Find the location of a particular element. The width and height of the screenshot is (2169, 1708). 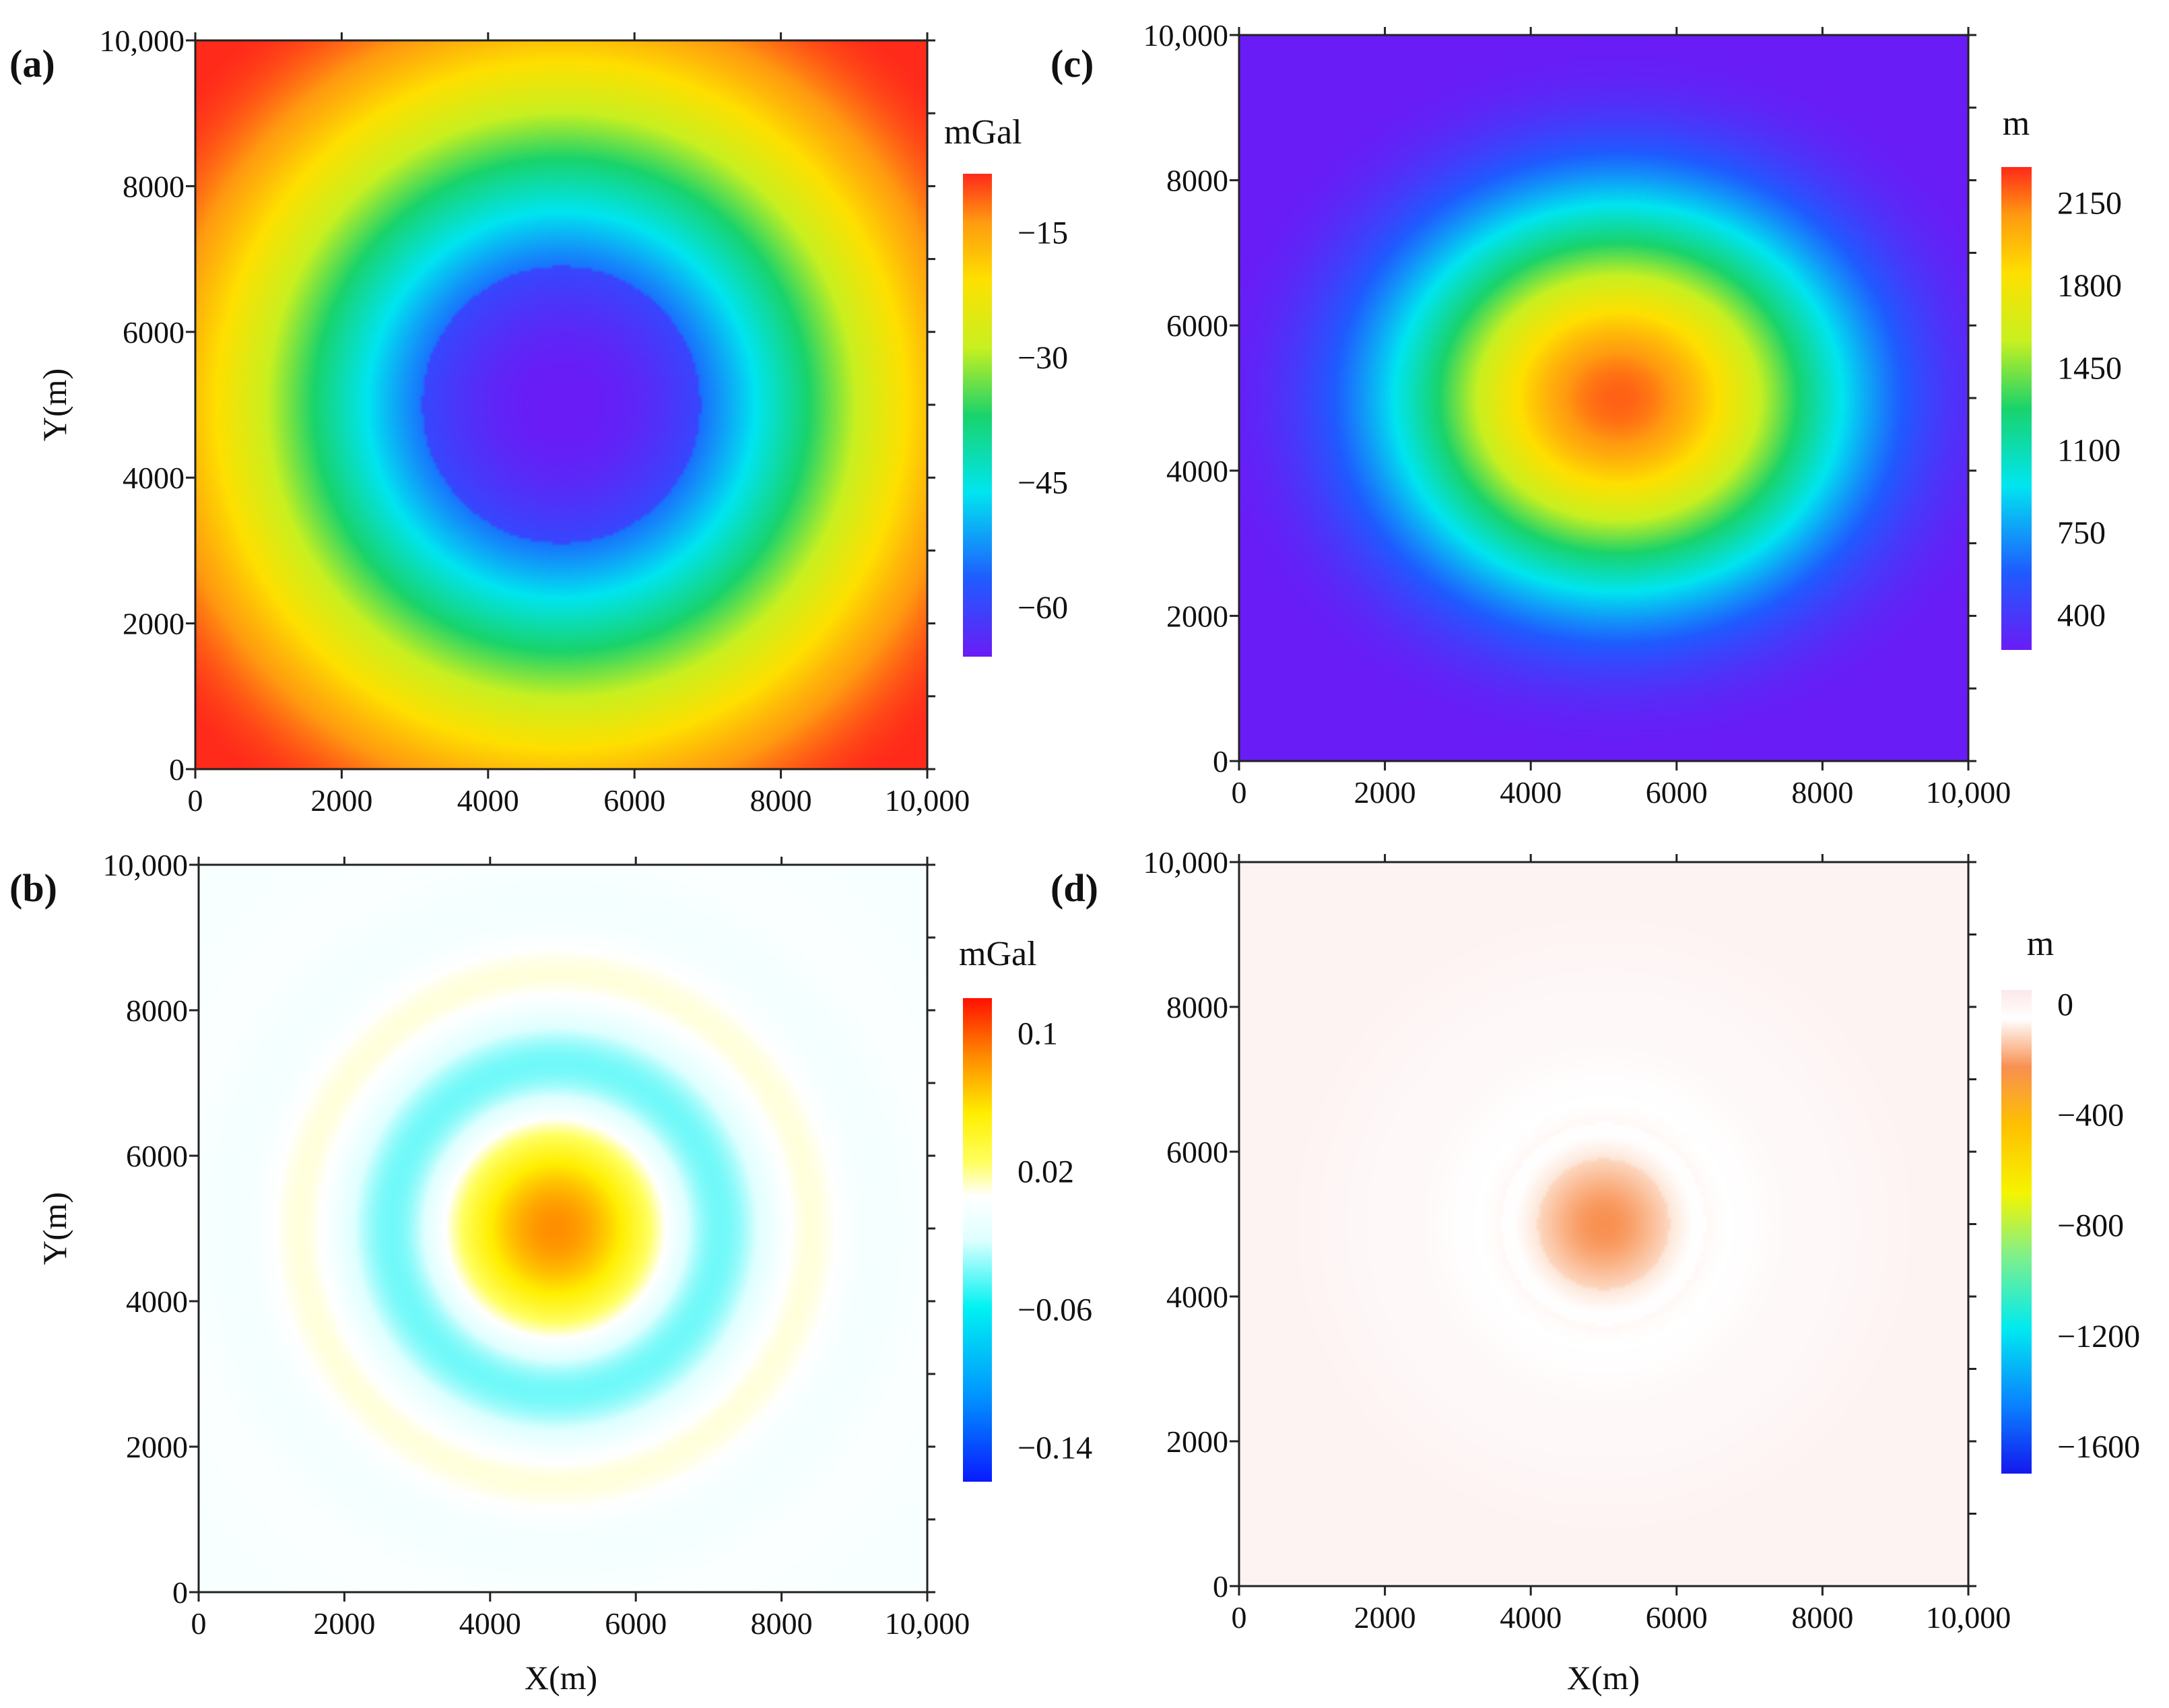

panel-label: (d) is located at coordinates (1074, 888).